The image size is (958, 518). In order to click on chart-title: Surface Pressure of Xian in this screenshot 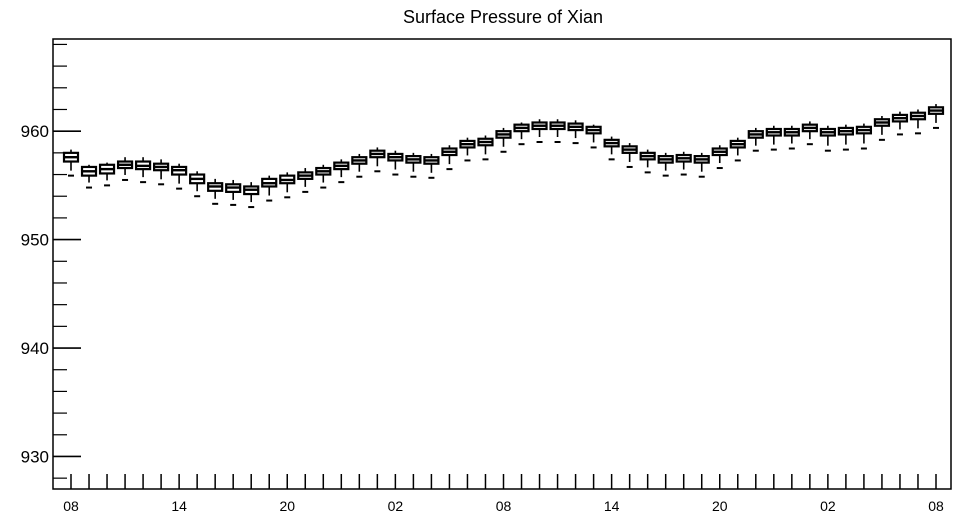, I will do `click(503, 17)`.